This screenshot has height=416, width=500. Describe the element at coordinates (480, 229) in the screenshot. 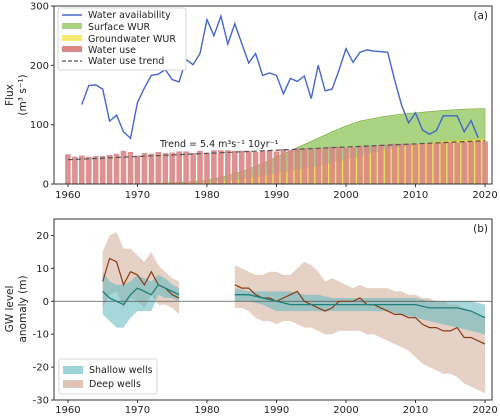

I see `panel-b-label: (b)` at that location.